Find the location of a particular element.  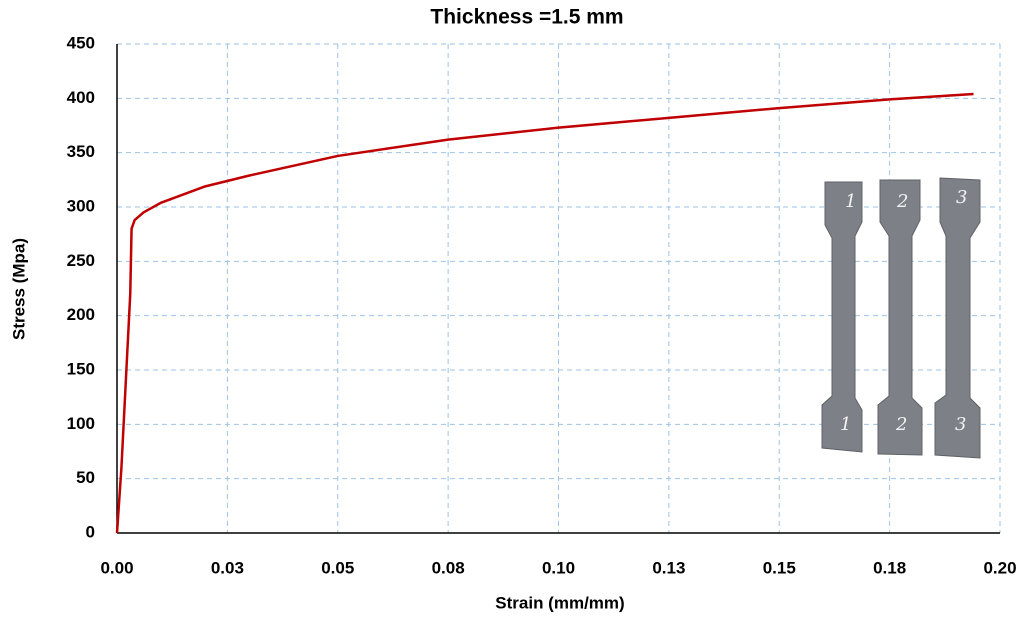

y-tick-label: 50 is located at coordinates (85, 477).